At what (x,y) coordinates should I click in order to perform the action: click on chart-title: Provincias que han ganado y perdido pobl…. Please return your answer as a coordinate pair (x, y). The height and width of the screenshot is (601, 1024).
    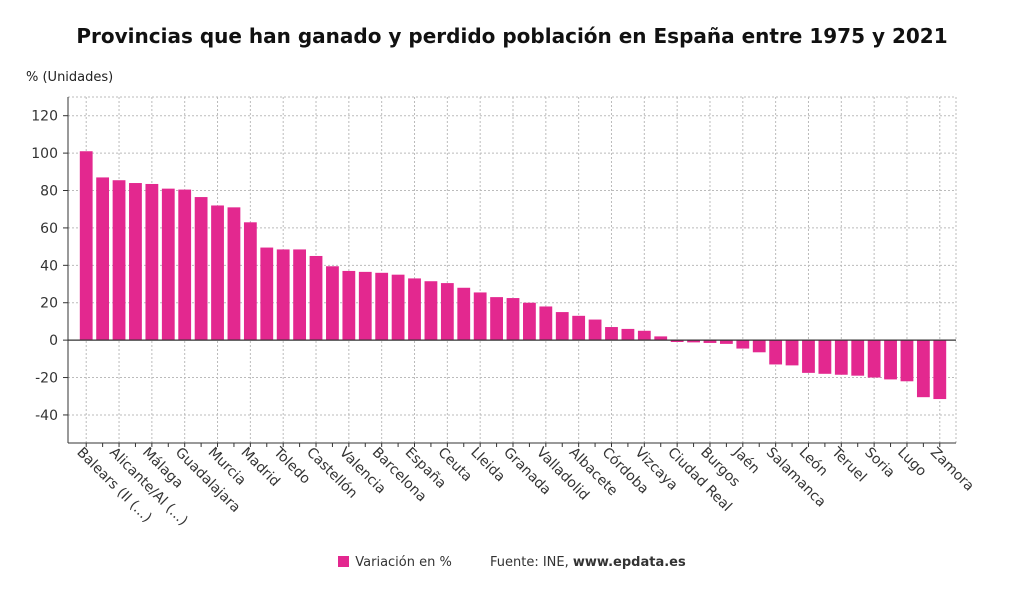
    Looking at the image, I should click on (512, 36).